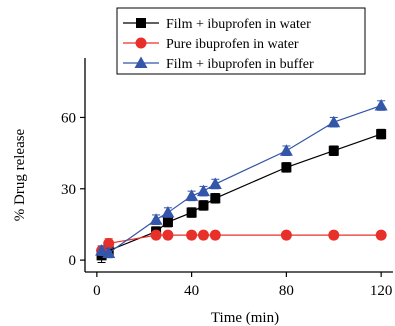 The image size is (395, 326). What do you see at coordinates (97, 291) in the screenshot?
I see `x-tick-label: 0` at bounding box center [97, 291].